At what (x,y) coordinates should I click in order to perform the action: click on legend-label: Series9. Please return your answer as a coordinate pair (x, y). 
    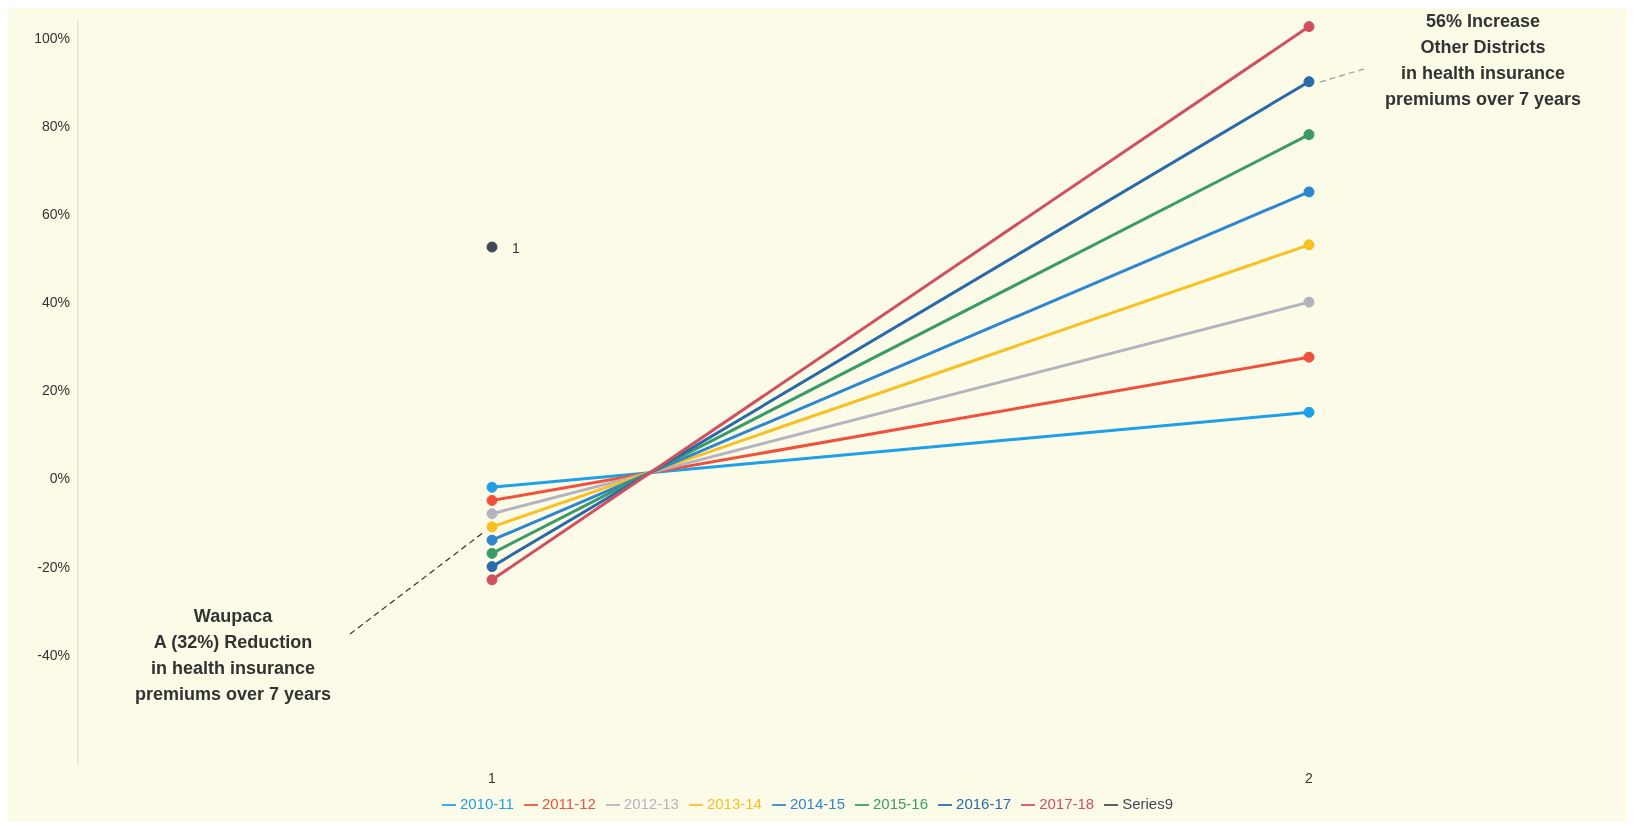
    Looking at the image, I should click on (1148, 803).